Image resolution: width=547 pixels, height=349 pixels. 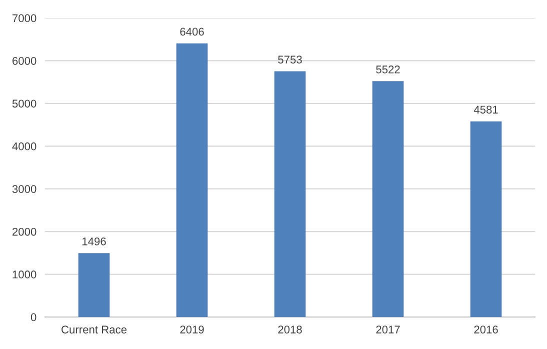 What do you see at coordinates (24, 18) in the screenshot?
I see `y-tick-label: 7000` at bounding box center [24, 18].